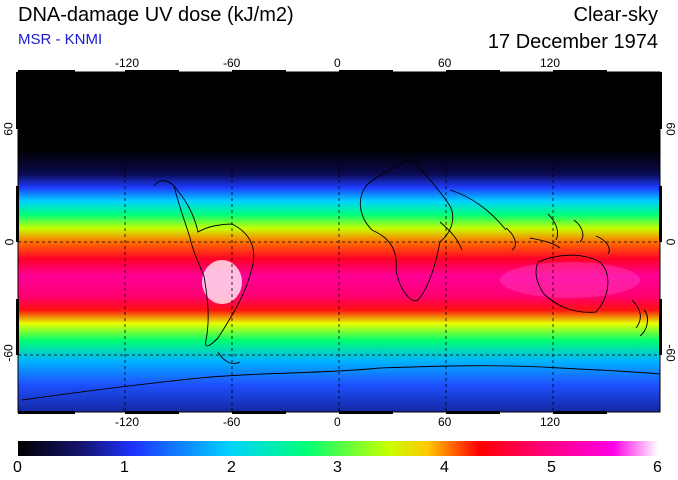  Describe the element at coordinates (570, 280) in the screenshot. I see `australia-highlight` at that location.